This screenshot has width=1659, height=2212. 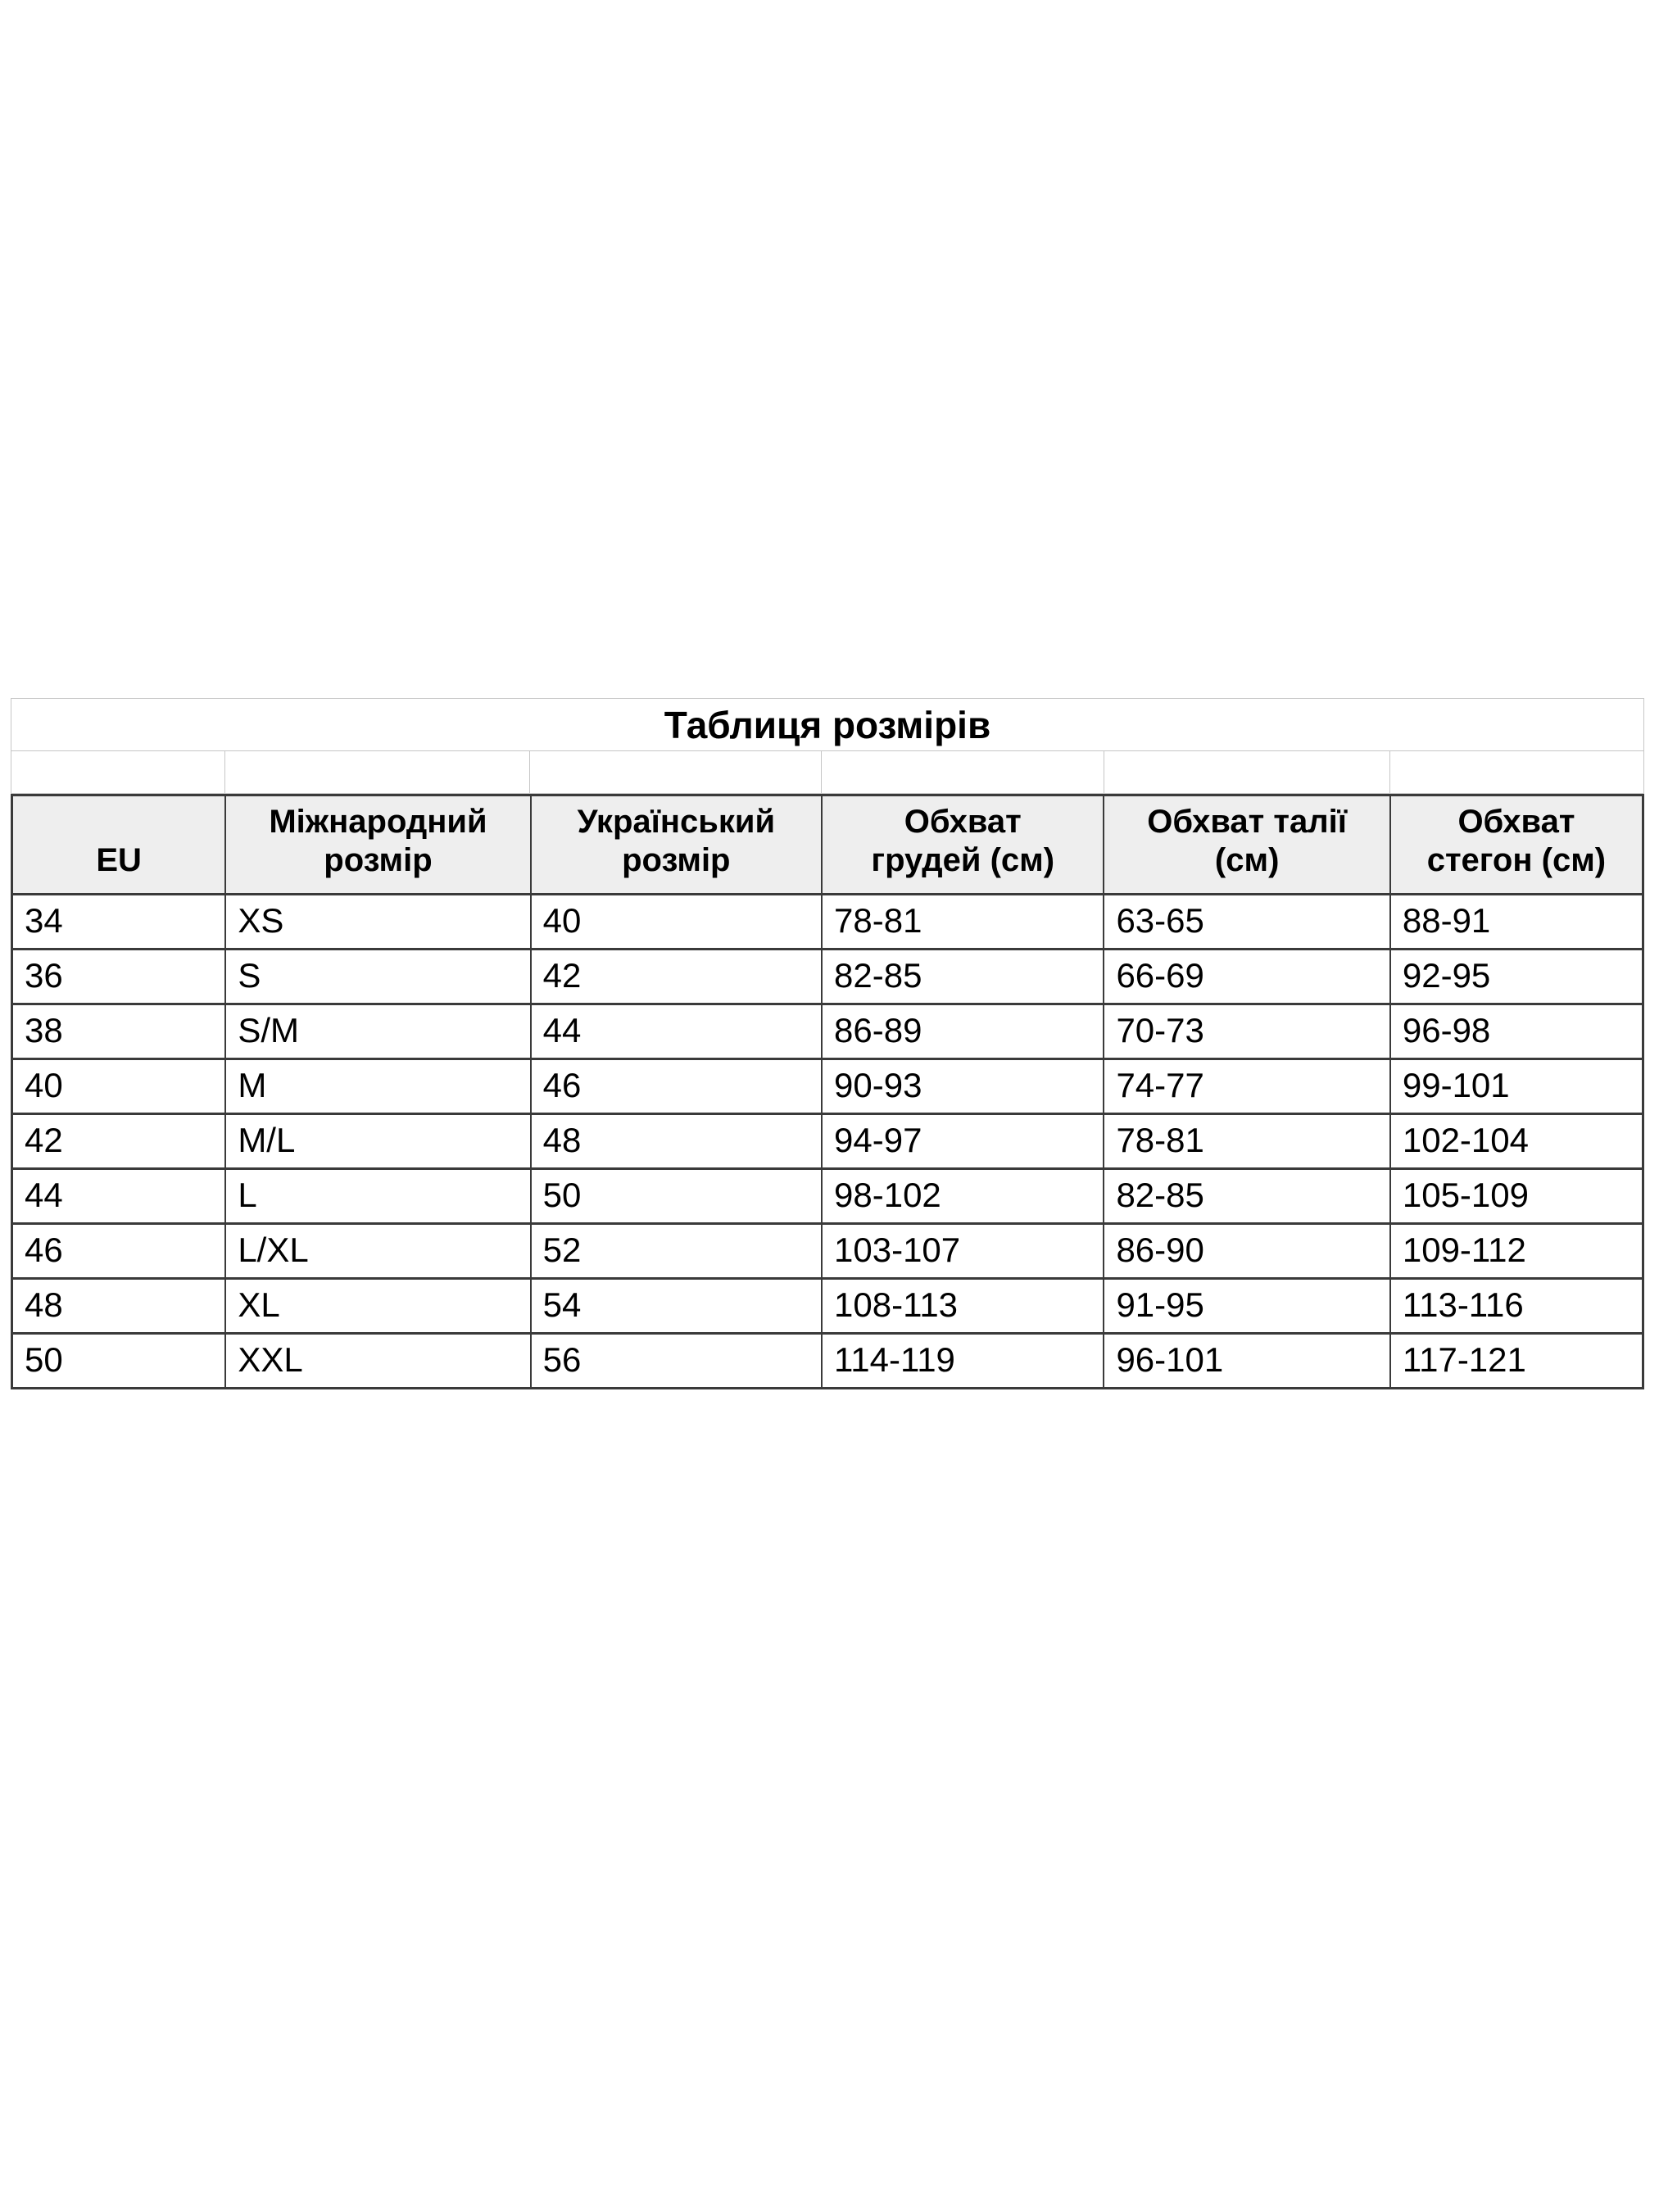 I want to click on table-cell: XS, so click(x=378, y=922).